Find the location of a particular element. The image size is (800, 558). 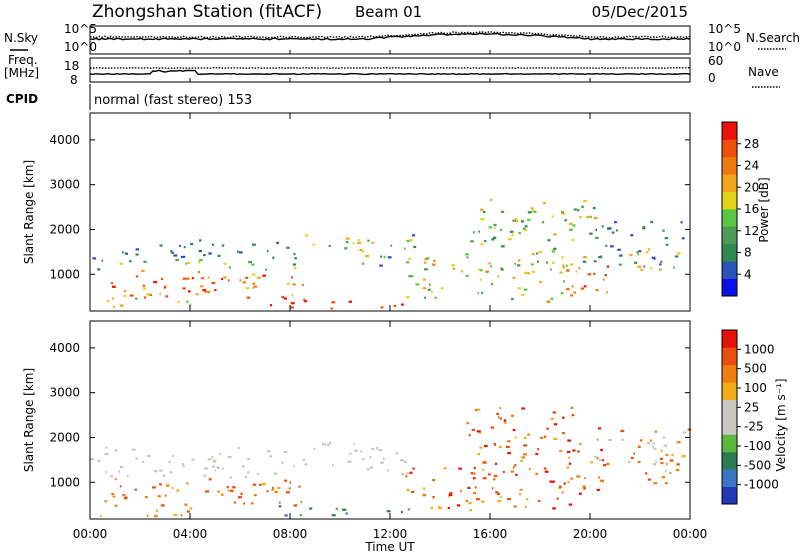

velocity-colorbar-ticks: 1000 500 100 25 -25 -100 -500 -1000 is located at coordinates (758, 417).